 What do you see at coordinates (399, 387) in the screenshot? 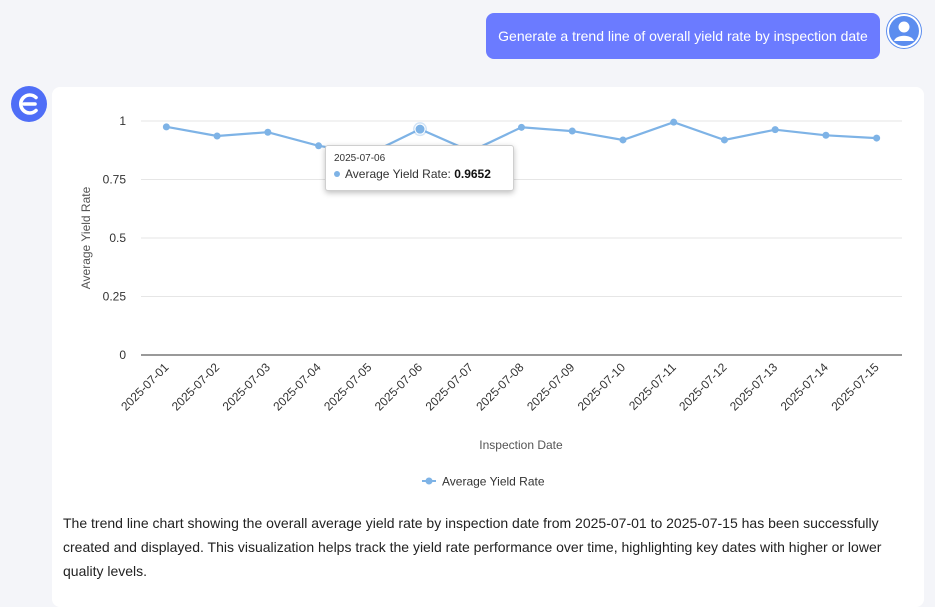
I see `x-tick-label: 2025-07-06` at bounding box center [399, 387].